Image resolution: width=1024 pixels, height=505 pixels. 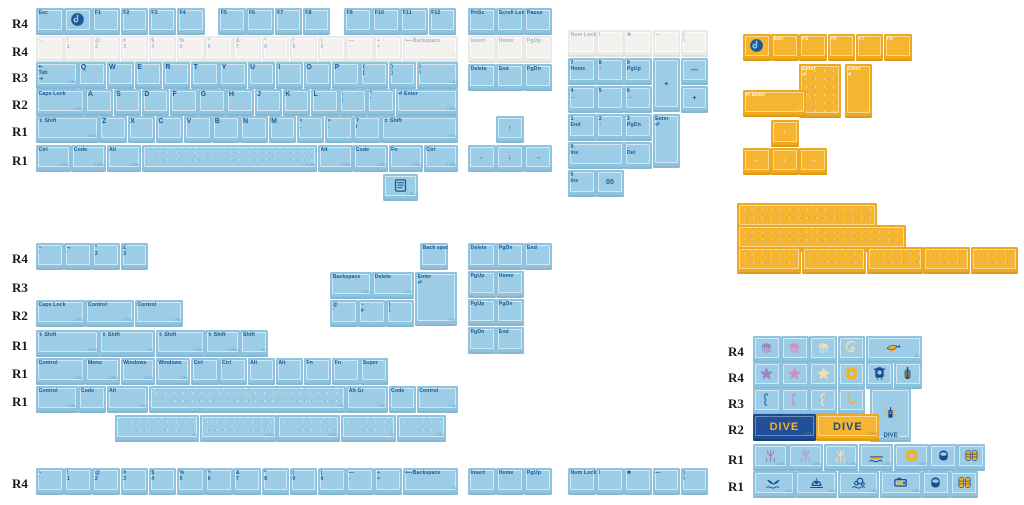 I want to click on starfish-cream-icon, so click(x=823, y=375).